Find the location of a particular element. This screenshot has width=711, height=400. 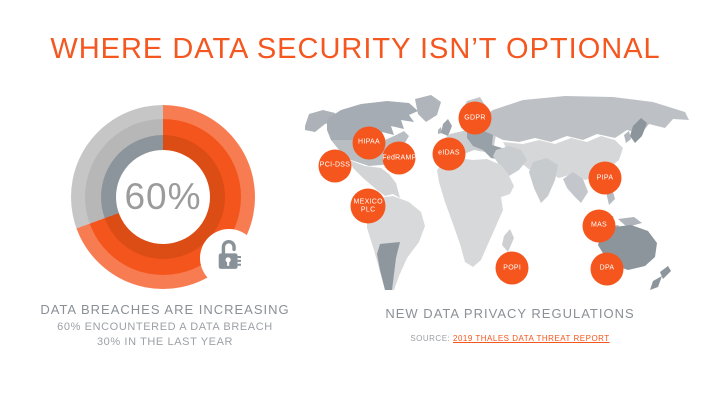

regulation-bubble-label: GDPR is located at coordinates (475, 118).